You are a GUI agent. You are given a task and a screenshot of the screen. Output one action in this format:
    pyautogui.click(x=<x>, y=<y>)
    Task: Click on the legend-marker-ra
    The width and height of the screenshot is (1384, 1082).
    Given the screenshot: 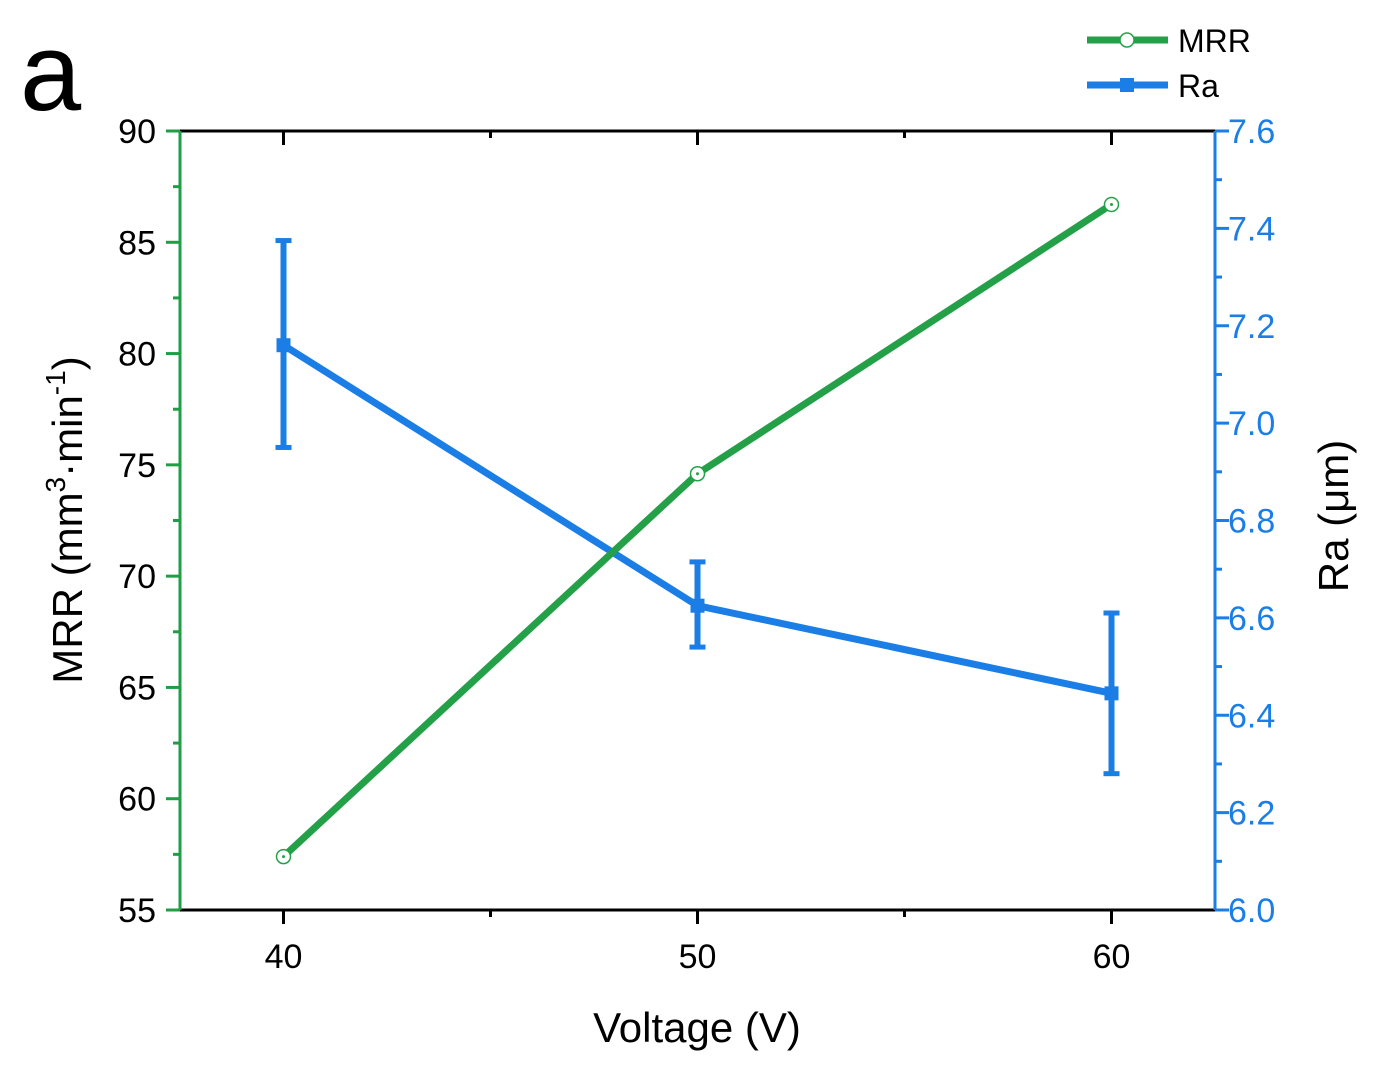 What is the action you would take?
    pyautogui.click(x=1127, y=85)
    